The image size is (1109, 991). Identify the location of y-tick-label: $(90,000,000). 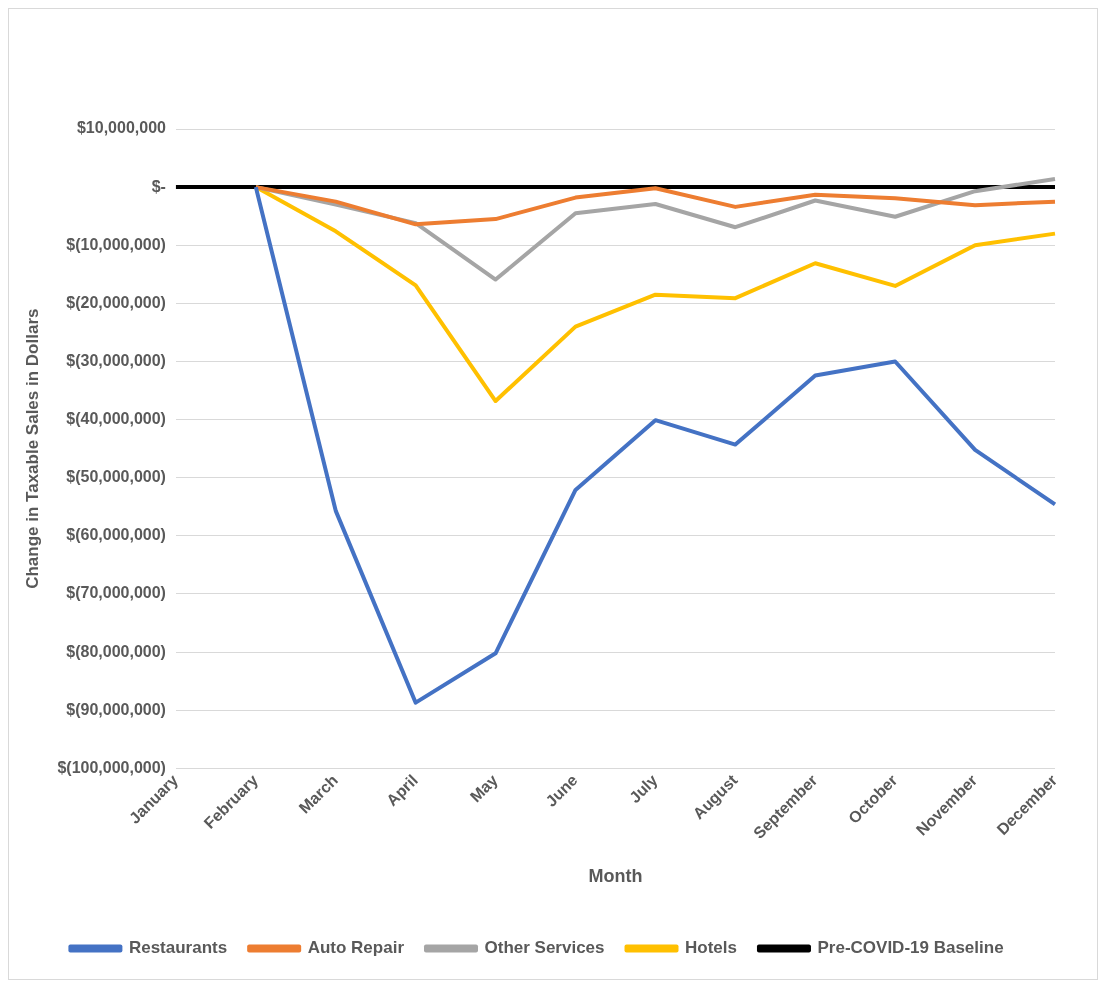
(116, 709).